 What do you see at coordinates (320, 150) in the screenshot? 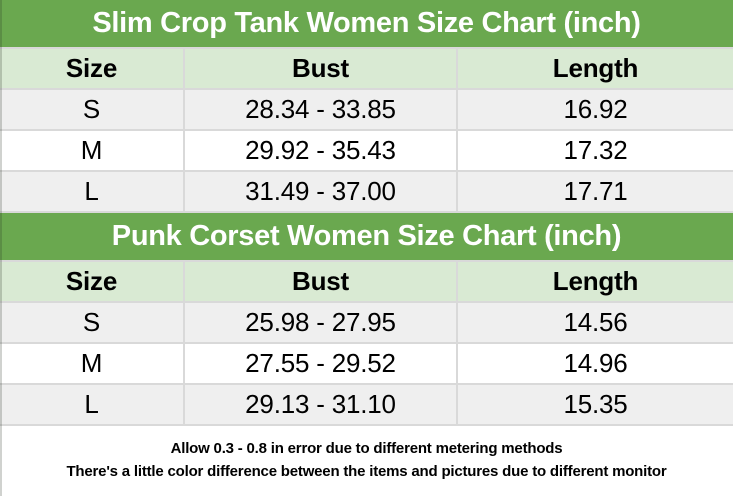
I see `cell-bust: 29.92 - 35.43` at bounding box center [320, 150].